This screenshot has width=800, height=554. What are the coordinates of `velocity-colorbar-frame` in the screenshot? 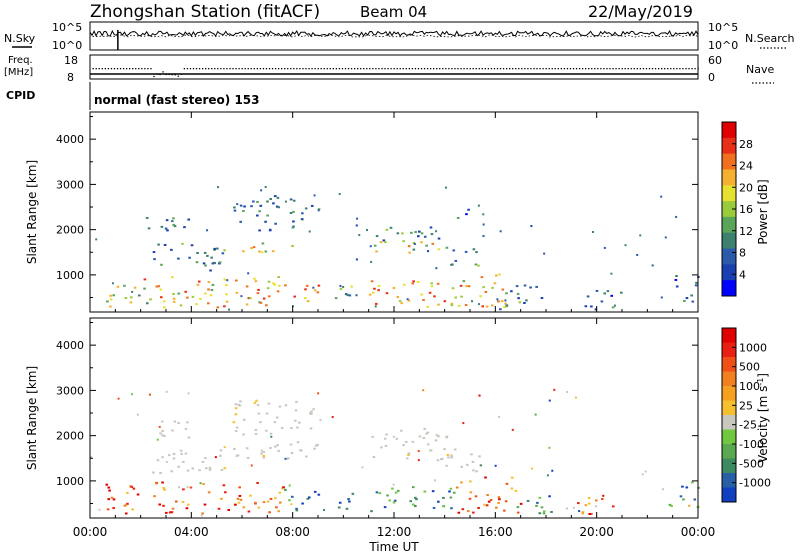 It's located at (729, 415).